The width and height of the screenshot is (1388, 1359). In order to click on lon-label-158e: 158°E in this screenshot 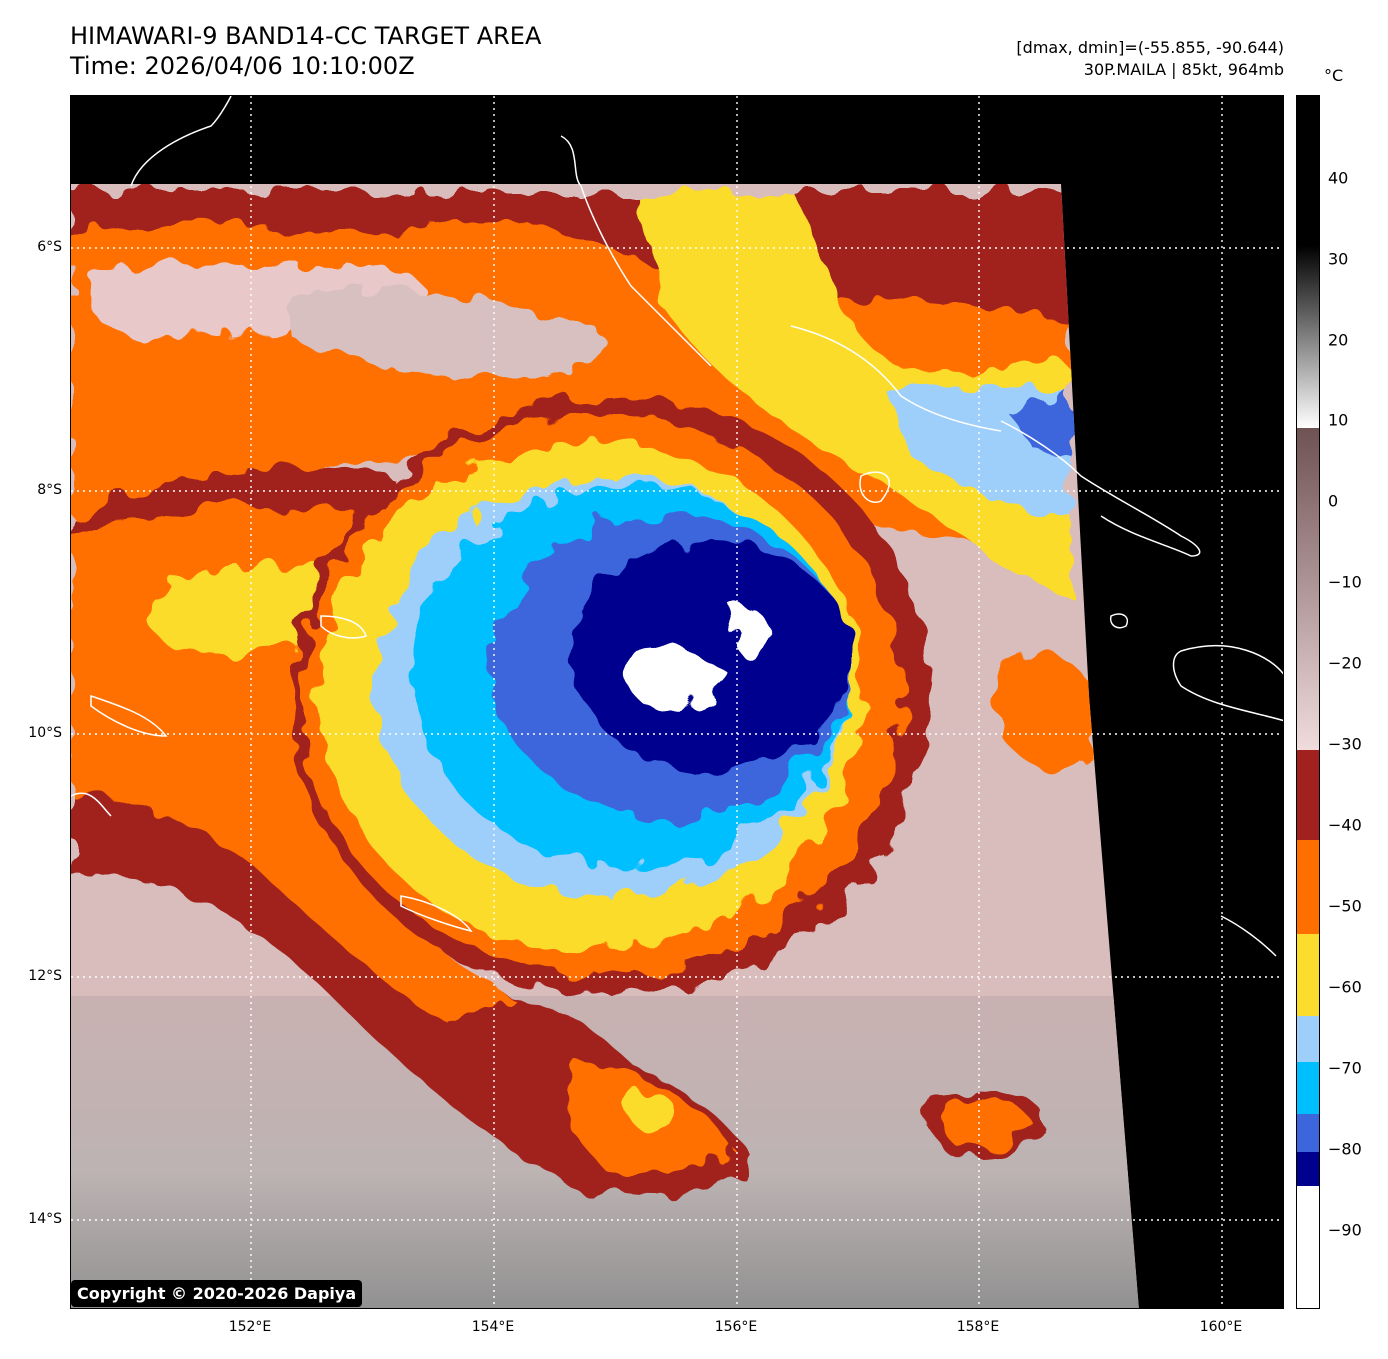, I will do `click(978, 1327)`.